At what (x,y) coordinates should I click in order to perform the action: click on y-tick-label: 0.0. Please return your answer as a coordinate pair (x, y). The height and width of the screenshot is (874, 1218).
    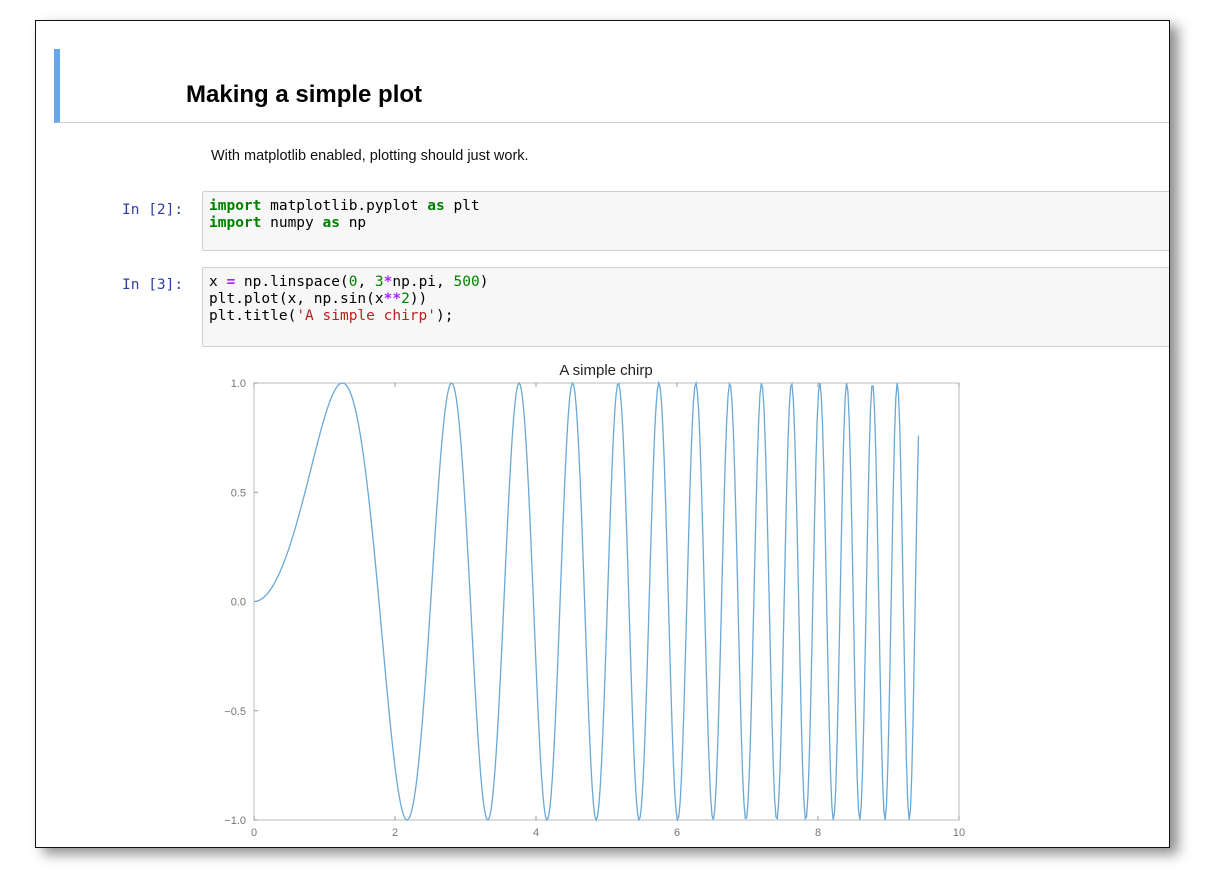
    Looking at the image, I should click on (238, 603).